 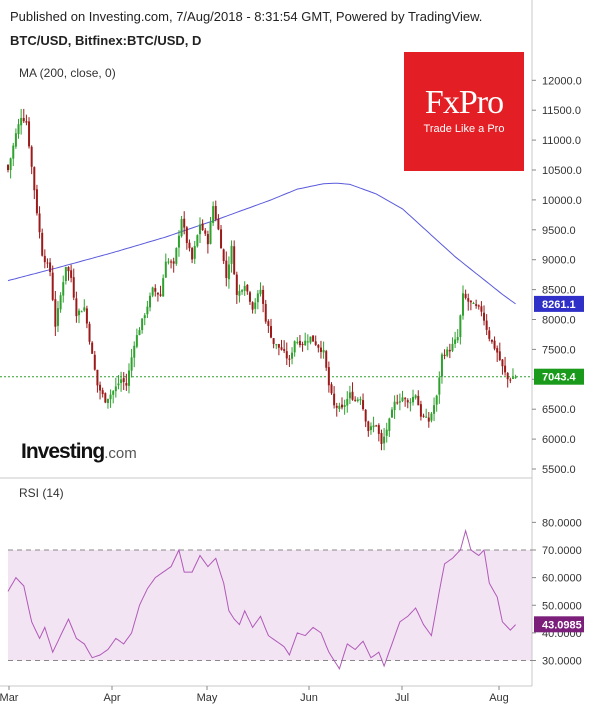 What do you see at coordinates (562, 81) in the screenshot?
I see `price-tick-label: 12000.0` at bounding box center [562, 81].